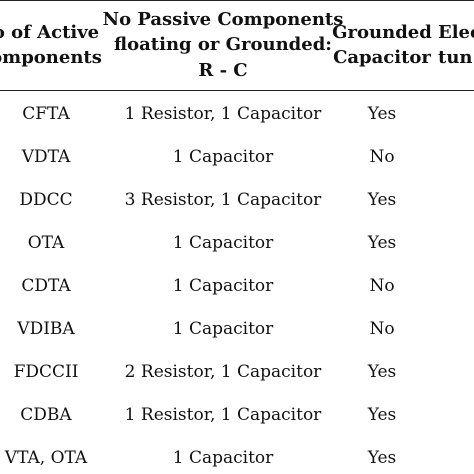 This screenshot has width=474, height=474. I want to click on header-line: o of Active, so click(50, 32).